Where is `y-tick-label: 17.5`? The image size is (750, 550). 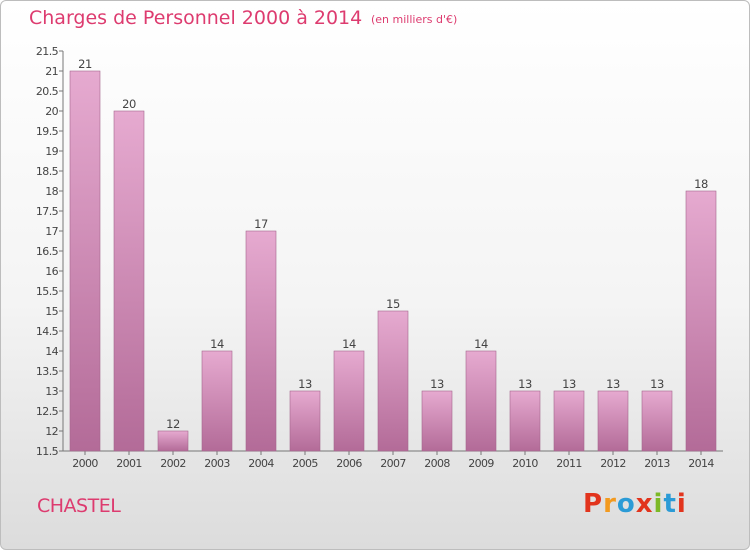
y-tick-label: 17.5 is located at coordinates (47, 211).